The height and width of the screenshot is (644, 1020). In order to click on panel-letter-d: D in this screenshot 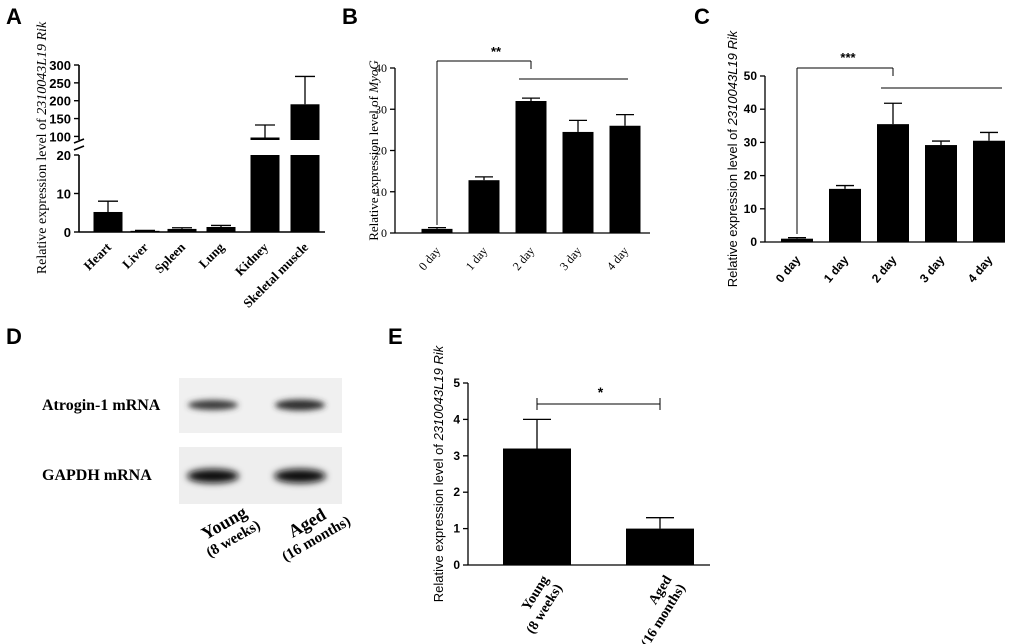, I will do `click(14, 336)`.